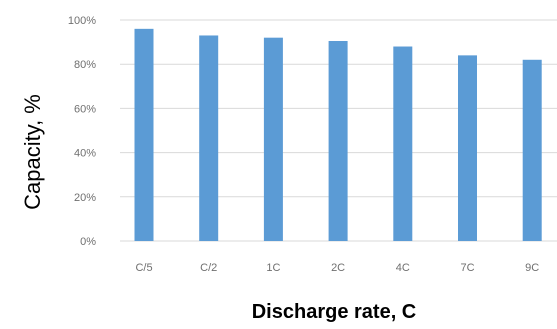  I want to click on x-tick-label: 4C, so click(403, 268).